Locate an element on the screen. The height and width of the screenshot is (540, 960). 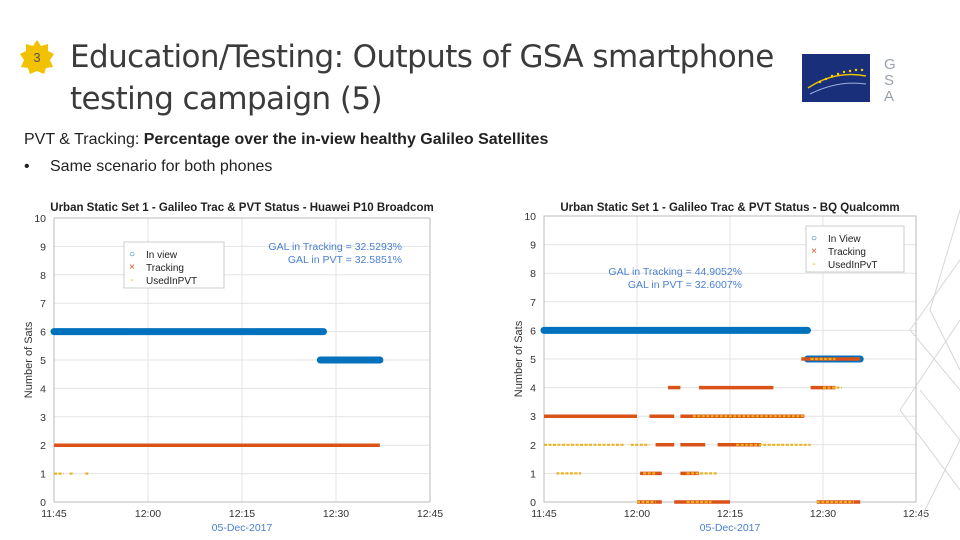
chart0-legend-symbol: ○ is located at coordinates (132, 254).